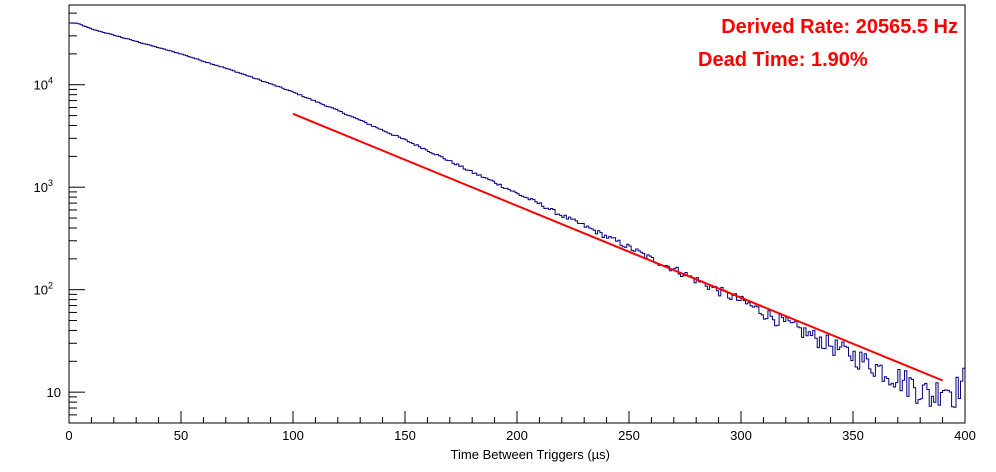 This screenshot has width=996, height=472. I want to click on x-tick-label: 150, so click(405, 435).